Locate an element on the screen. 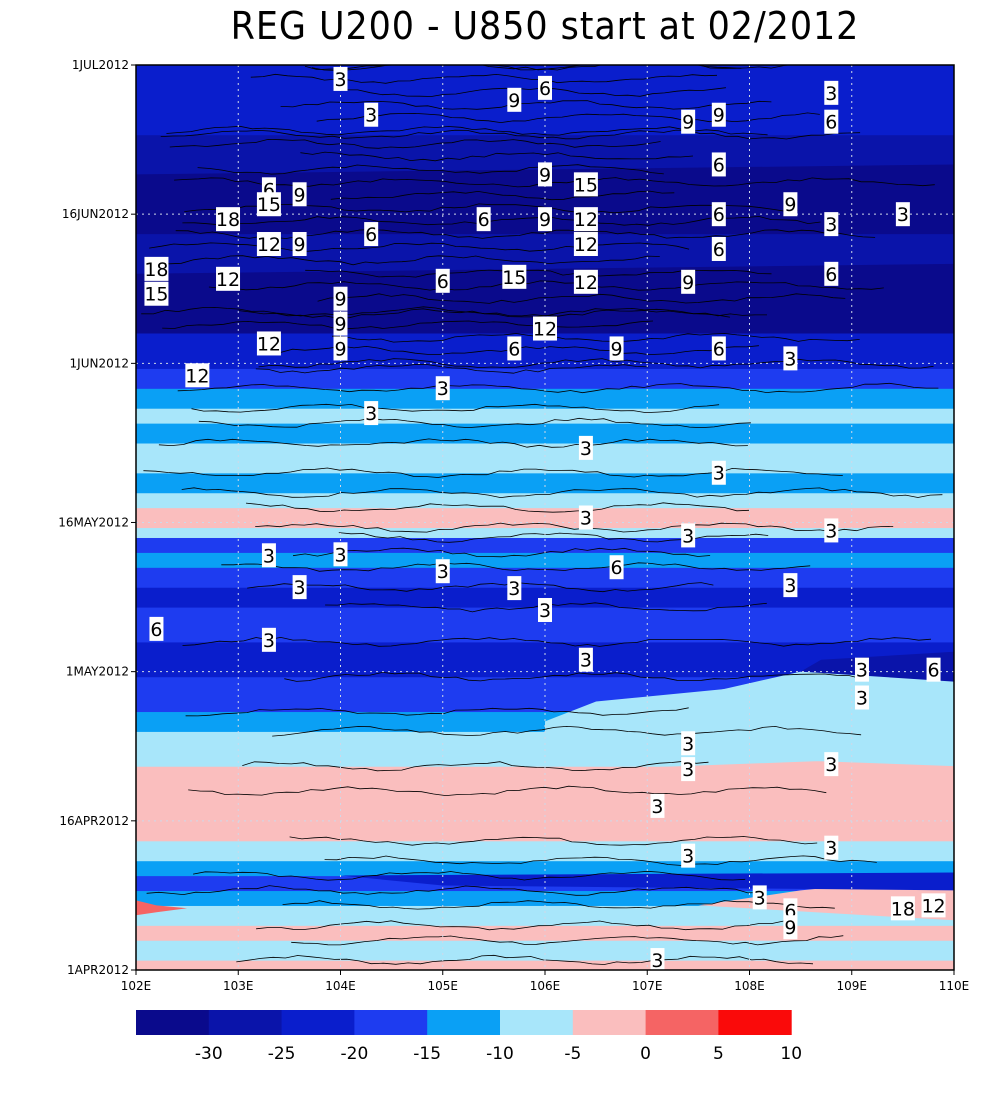  contour-label: 15 is located at coordinates (156, 293).